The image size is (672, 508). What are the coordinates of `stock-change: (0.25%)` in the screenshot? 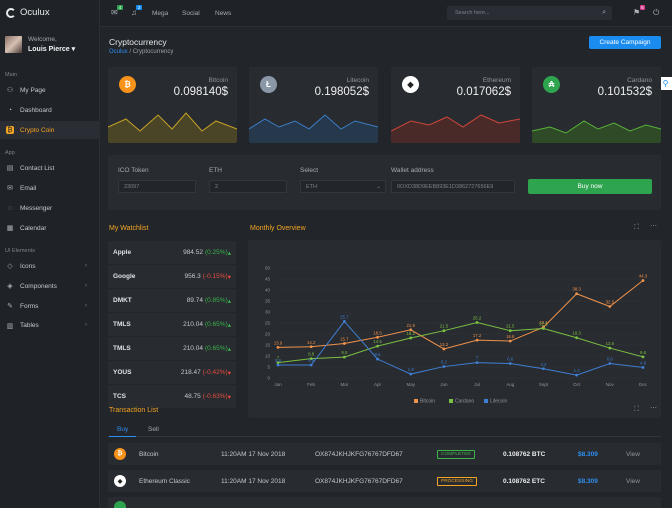 It's located at (216, 252).